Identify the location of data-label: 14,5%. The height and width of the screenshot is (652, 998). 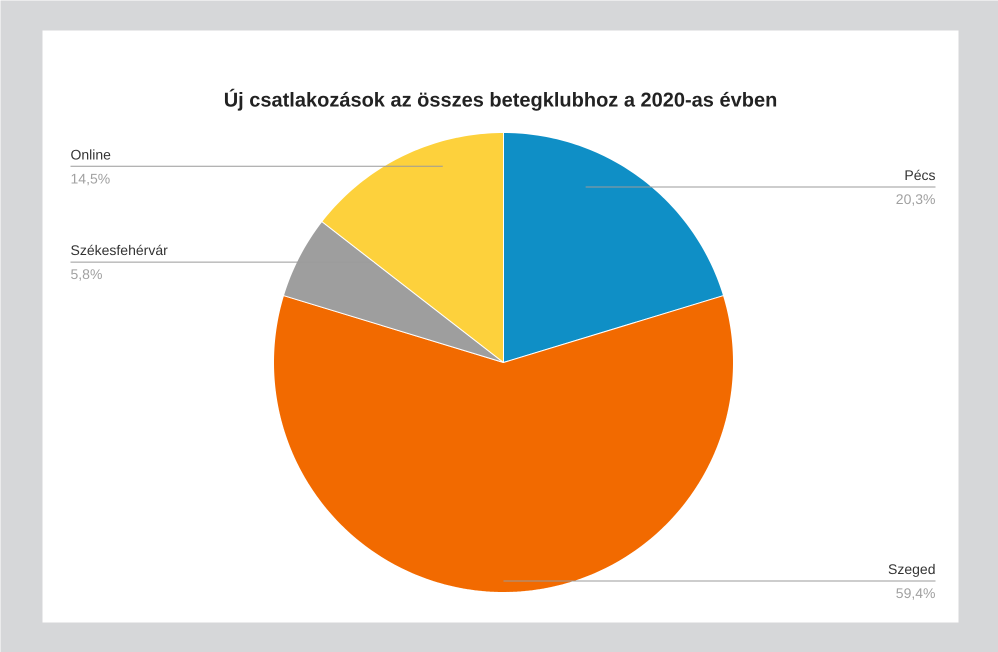
(90, 178).